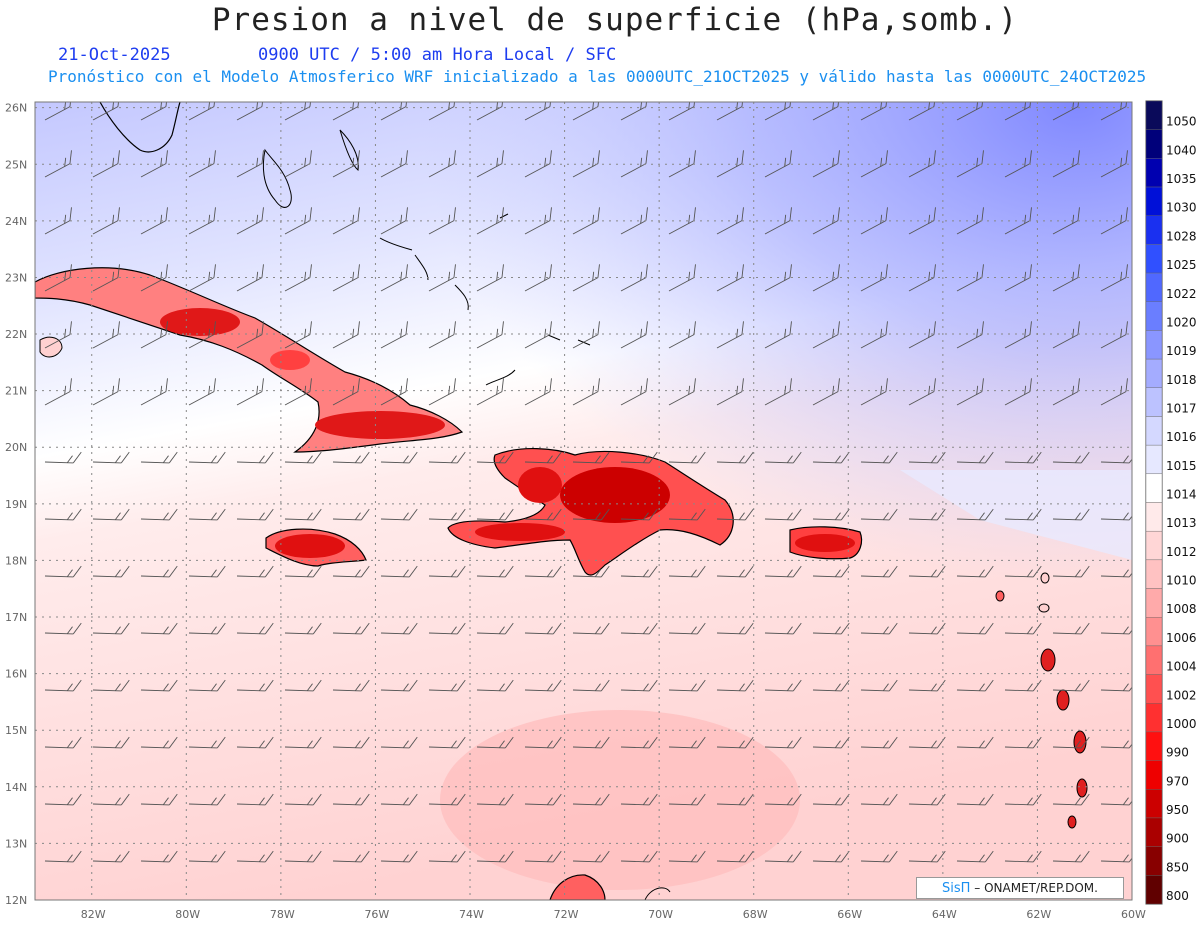 Image resolution: width=1200 pixels, height=927 pixels. What do you see at coordinates (849, 914) in the screenshot?
I see `lon-label: 66W` at bounding box center [849, 914].